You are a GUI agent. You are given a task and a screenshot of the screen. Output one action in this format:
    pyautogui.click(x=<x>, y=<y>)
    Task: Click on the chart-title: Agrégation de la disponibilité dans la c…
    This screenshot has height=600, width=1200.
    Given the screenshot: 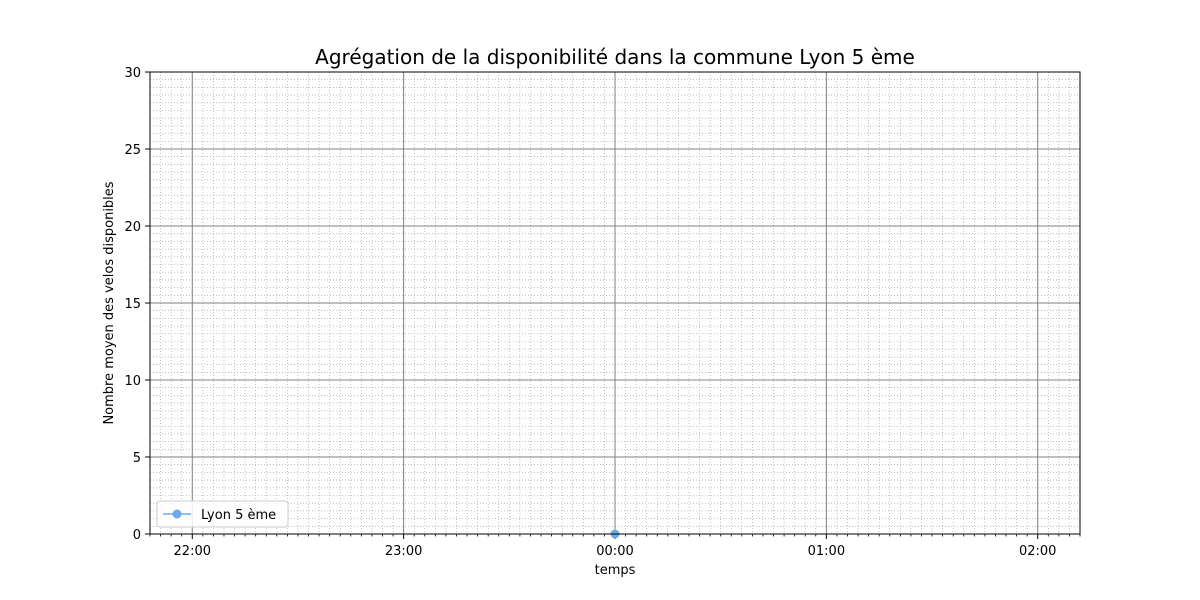 What is the action you would take?
    pyautogui.click(x=615, y=57)
    